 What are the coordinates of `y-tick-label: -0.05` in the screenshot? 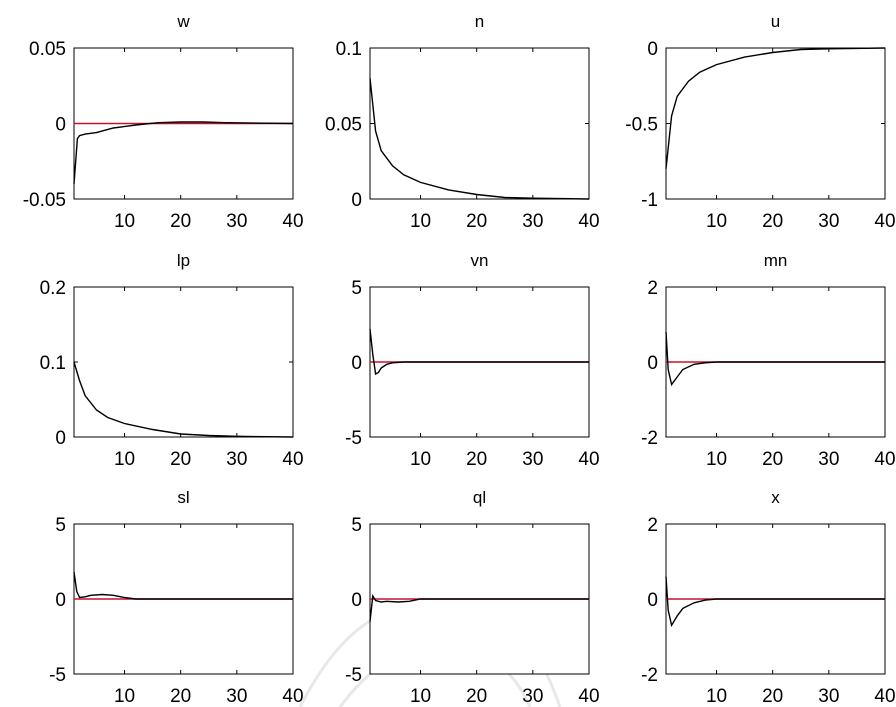 It's located at (44, 200).